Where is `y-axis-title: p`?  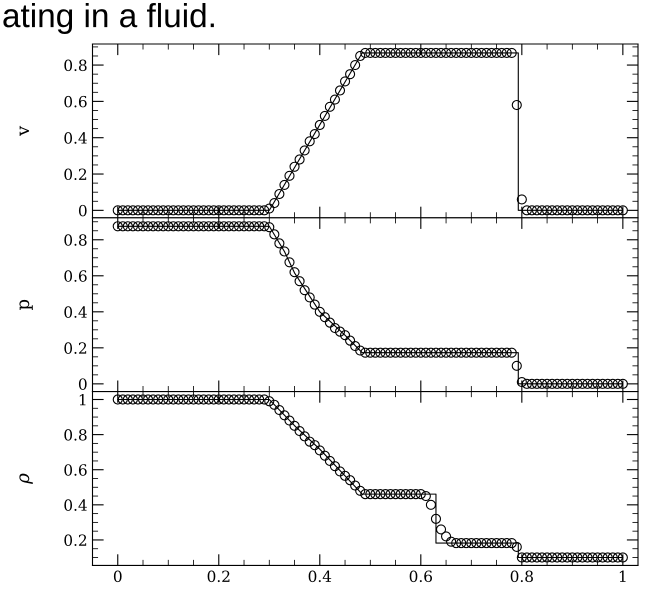 y-axis-title: p is located at coordinates (26, 305).